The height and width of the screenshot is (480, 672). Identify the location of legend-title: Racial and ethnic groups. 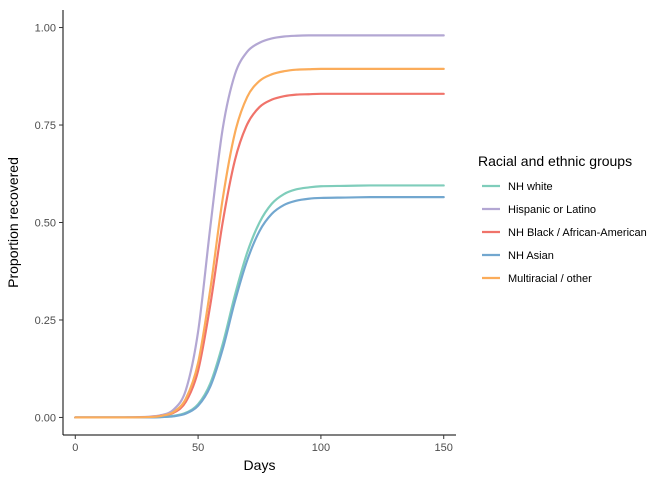
(555, 161).